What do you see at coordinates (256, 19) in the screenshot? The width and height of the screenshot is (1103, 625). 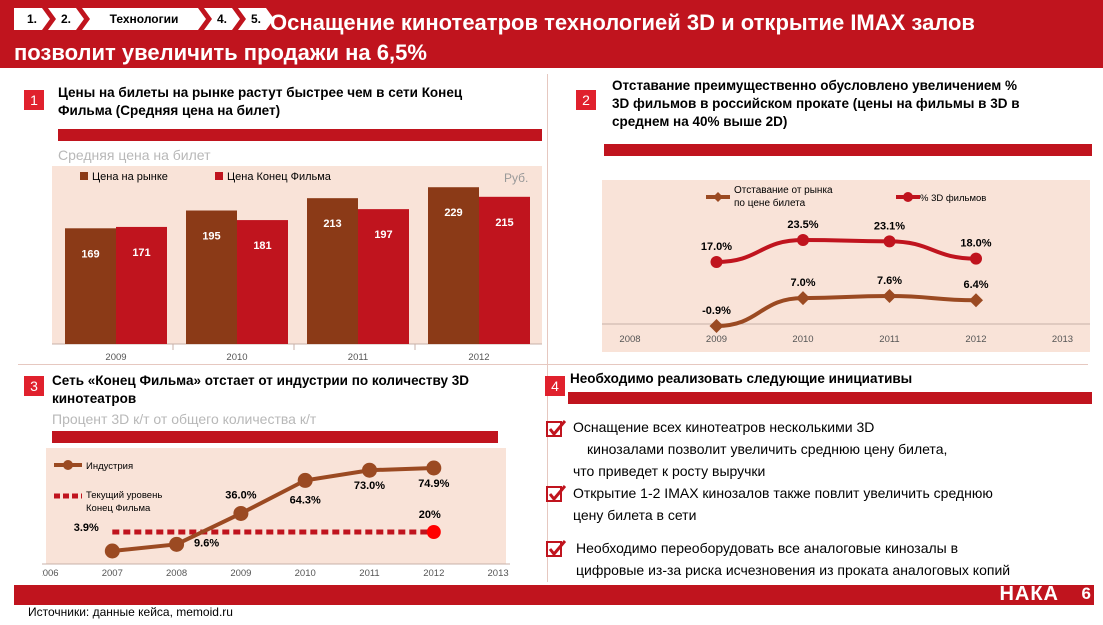 I see `nav-step-5: 5.` at bounding box center [256, 19].